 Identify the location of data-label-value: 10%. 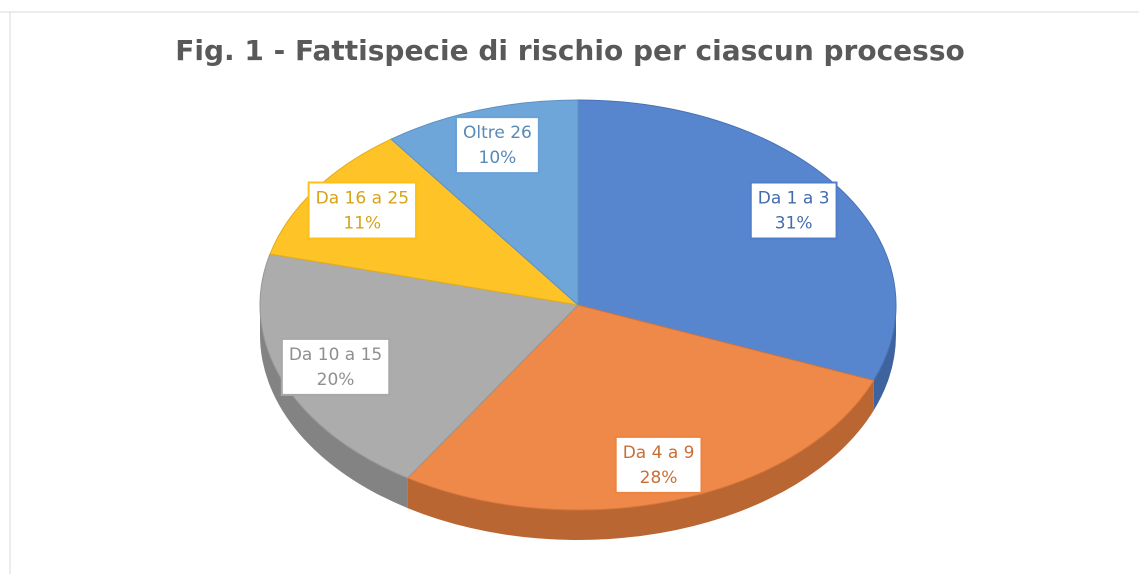
(498, 158).